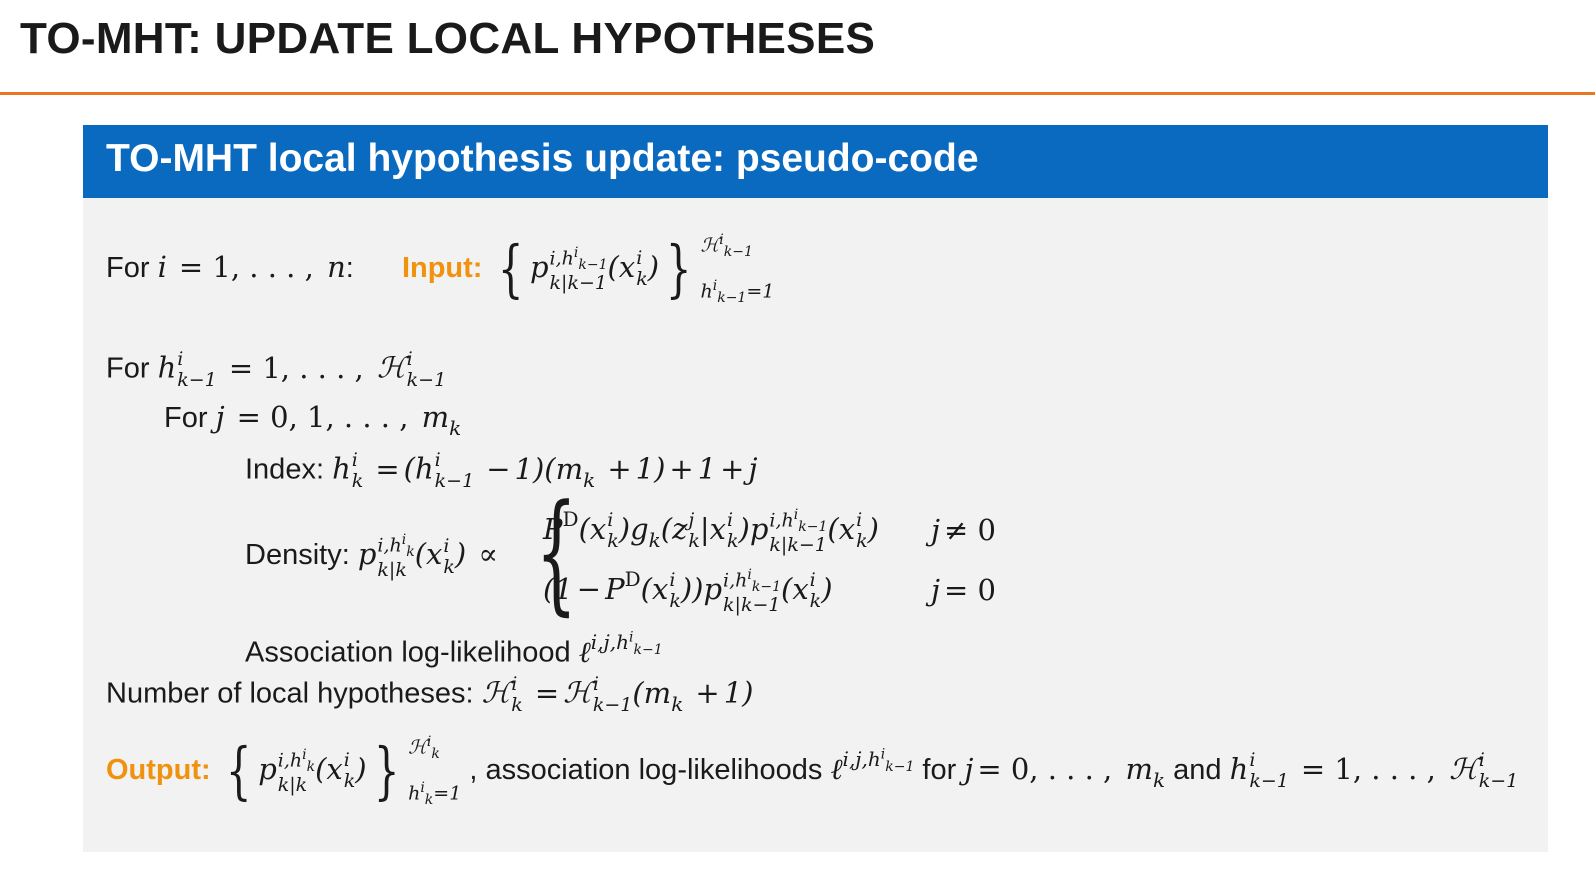 Image resolution: width=1595 pixels, height=885 pixels. Describe the element at coordinates (1049, 768) in the screenshot. I see `range1: = 0, . . . ,` at that location.